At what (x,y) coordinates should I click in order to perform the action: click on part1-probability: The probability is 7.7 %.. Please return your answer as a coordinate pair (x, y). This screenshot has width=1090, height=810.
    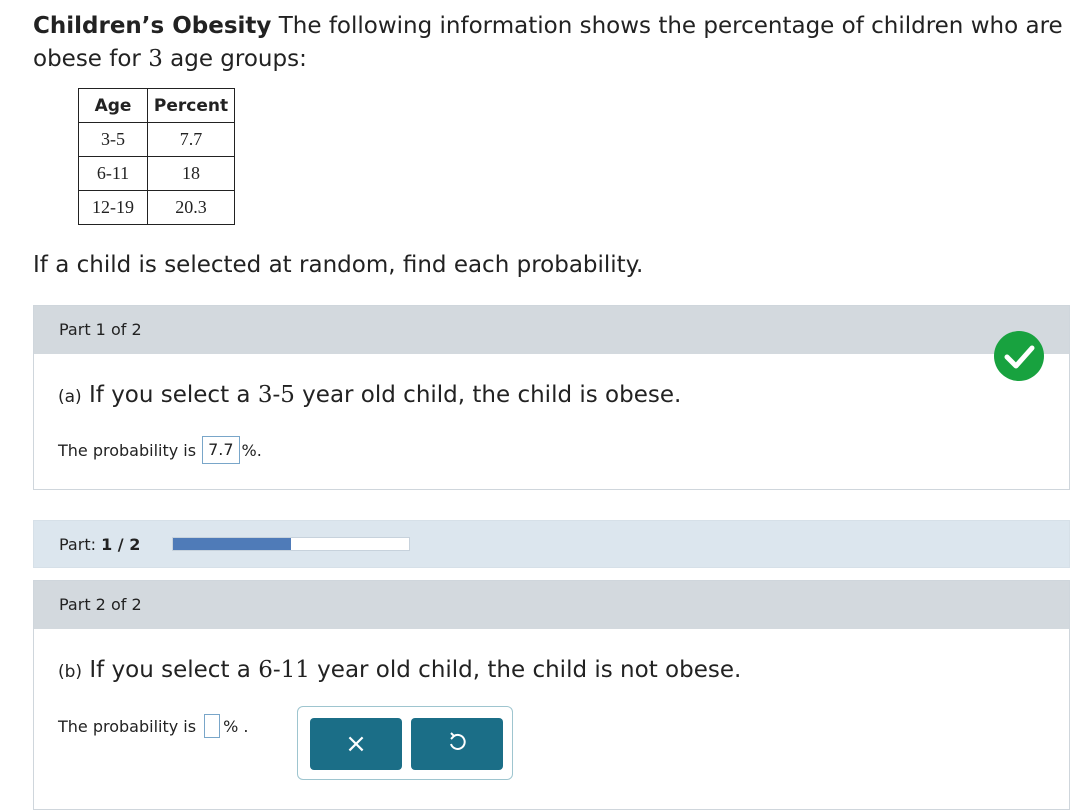
    Looking at the image, I should click on (160, 450).